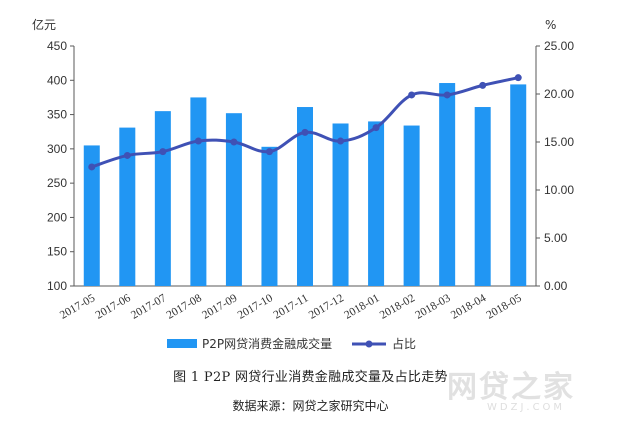  I want to click on watermark-text: 网贷之家, so click(511, 387).